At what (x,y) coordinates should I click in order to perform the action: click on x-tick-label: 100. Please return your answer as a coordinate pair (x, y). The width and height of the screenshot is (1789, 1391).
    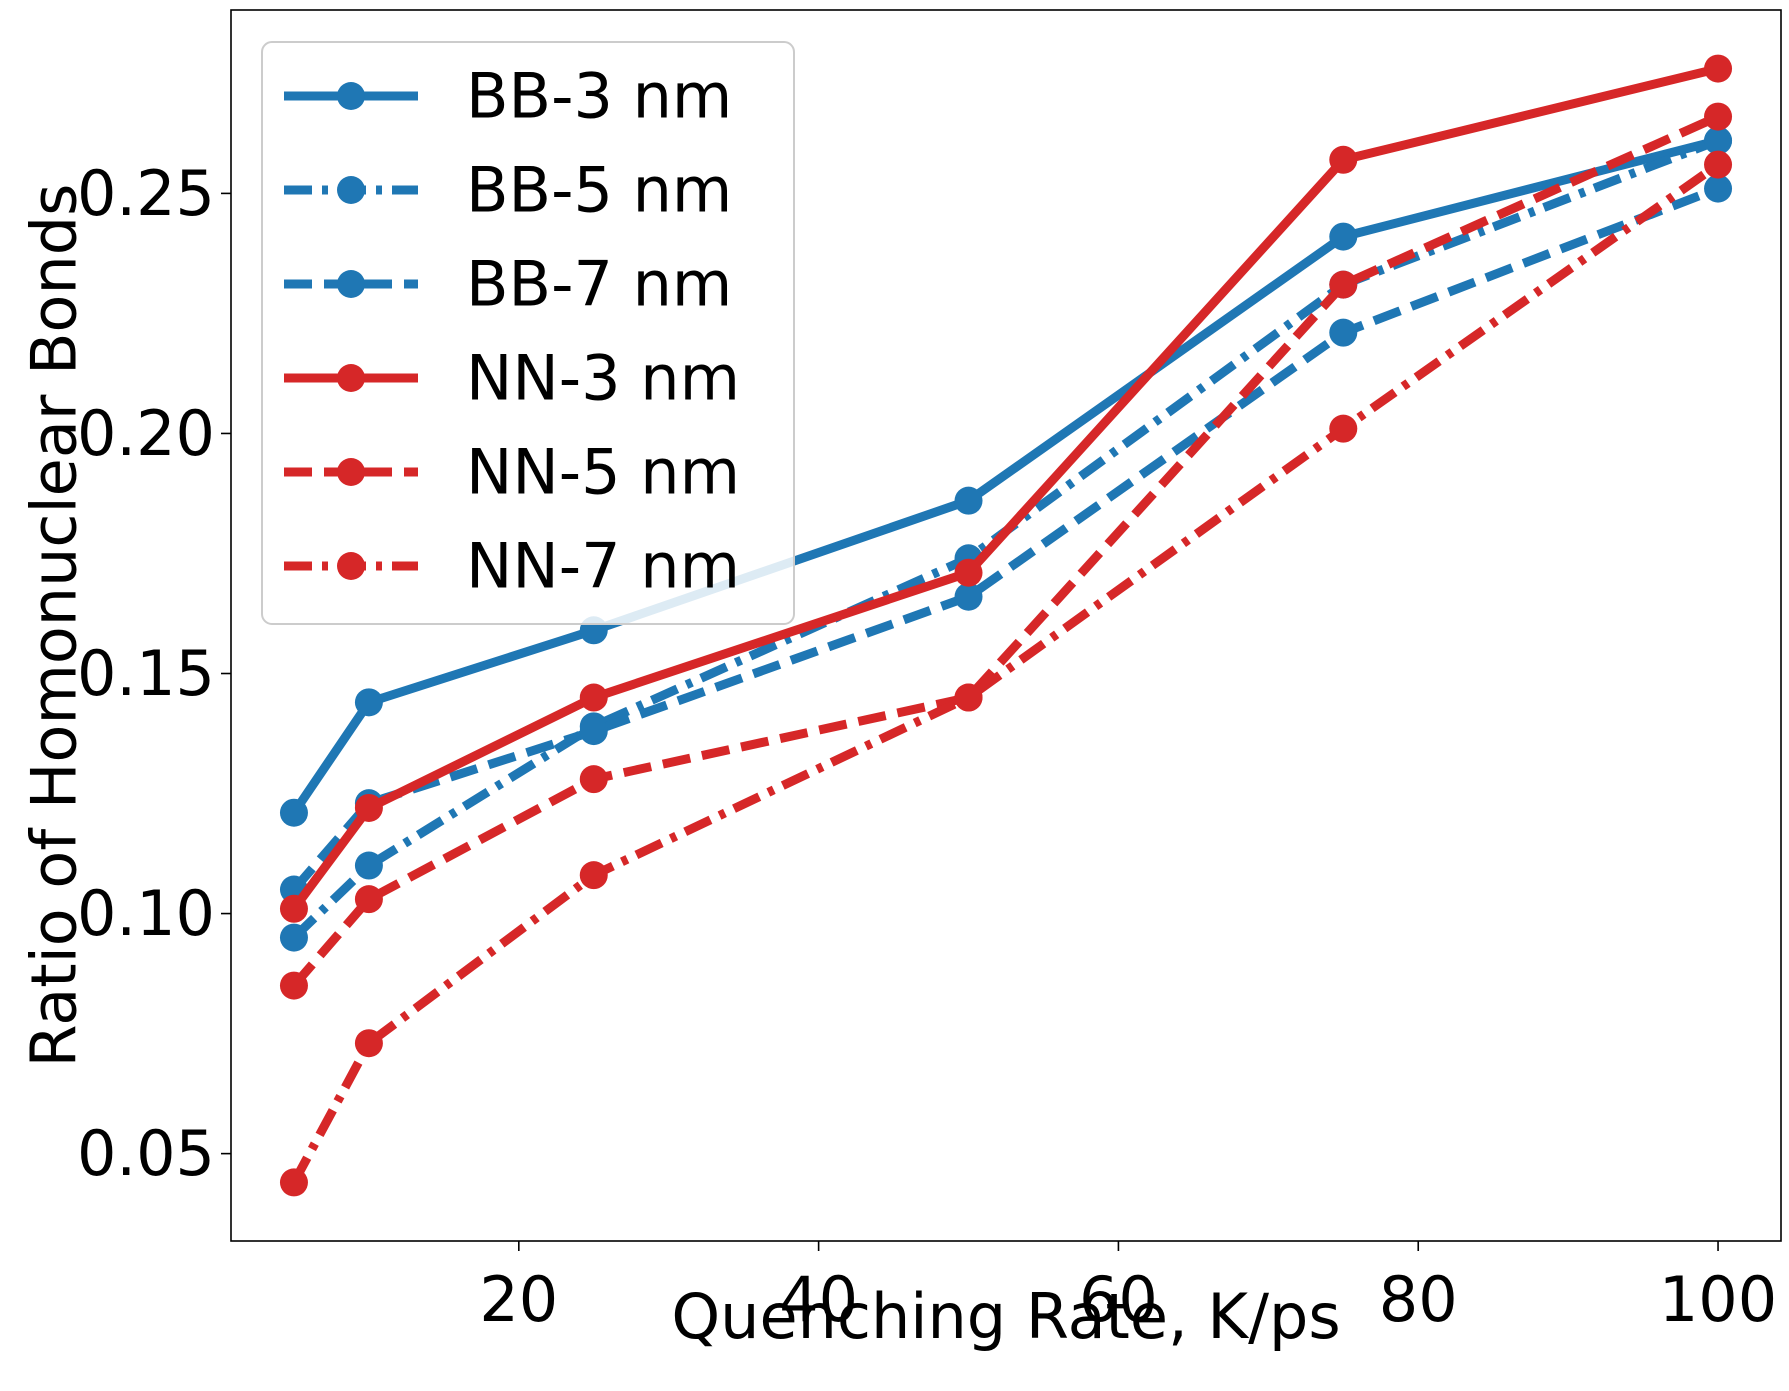
    Looking at the image, I should click on (1718, 1299).